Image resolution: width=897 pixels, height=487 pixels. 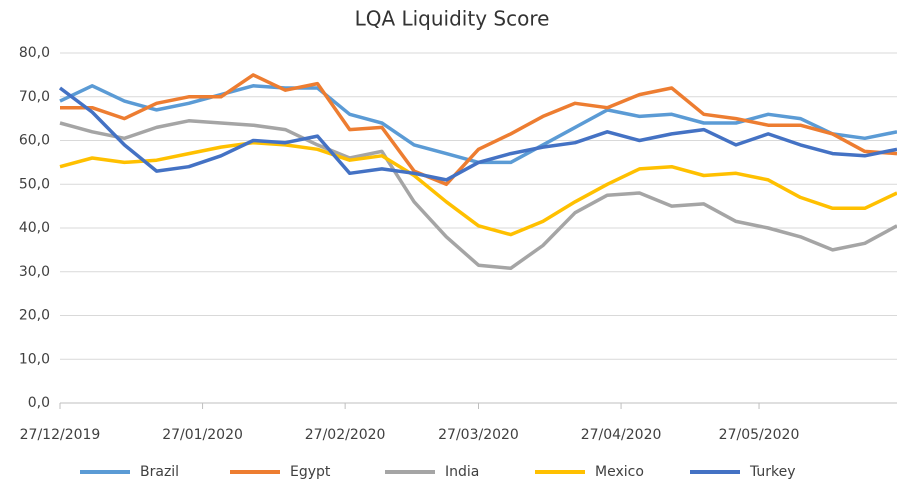 I want to click on y-tick-label: 50,0, so click(x=34, y=184).